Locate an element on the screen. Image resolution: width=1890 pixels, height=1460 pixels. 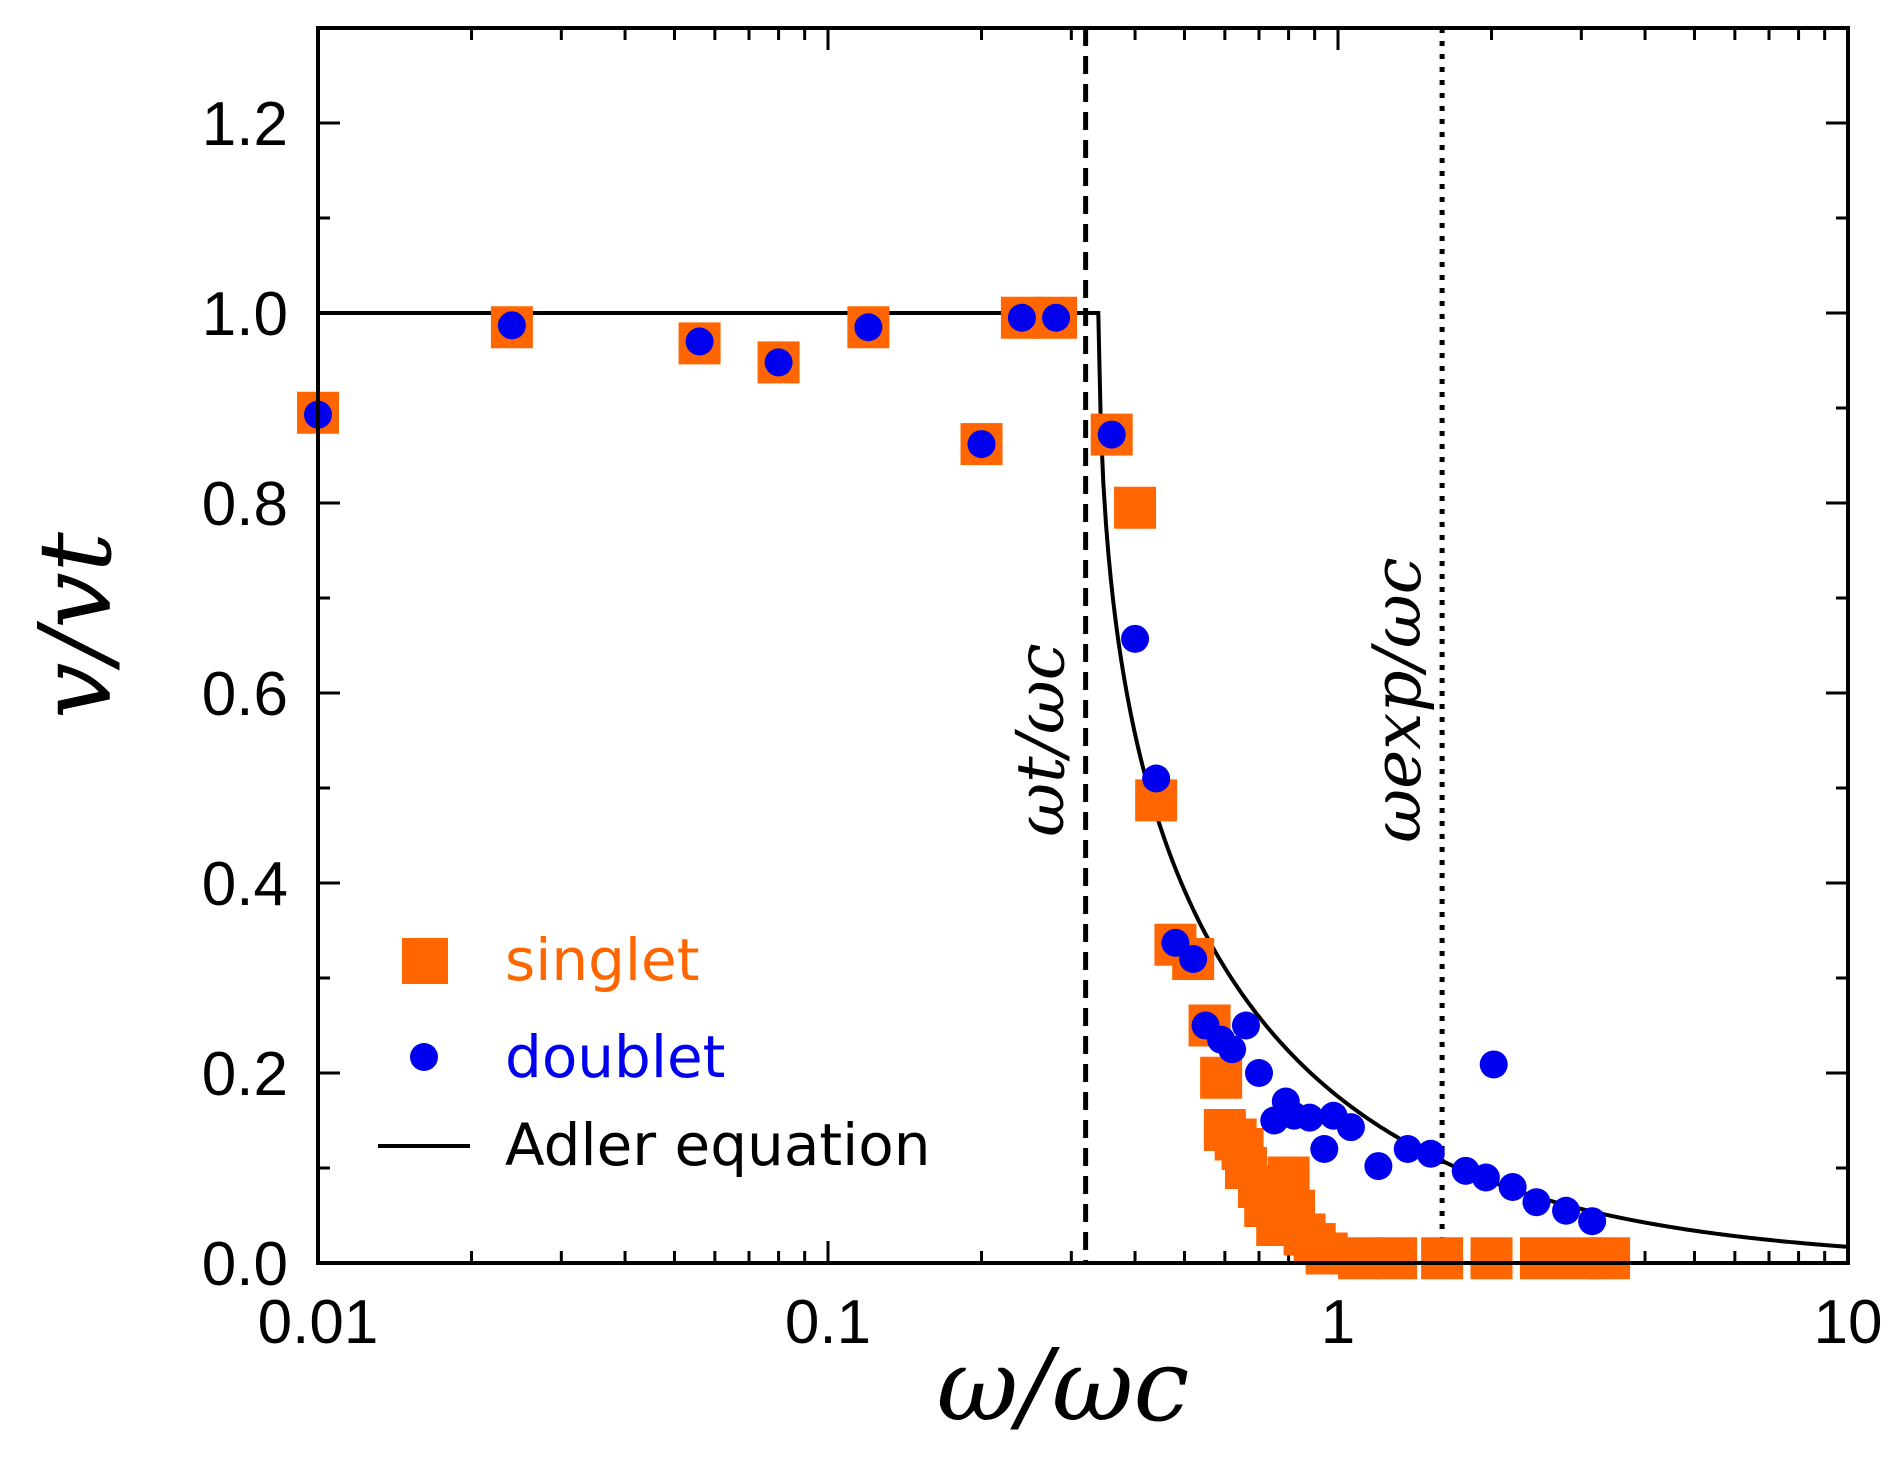
y-tick-label: 0.6 is located at coordinates (245, 694).